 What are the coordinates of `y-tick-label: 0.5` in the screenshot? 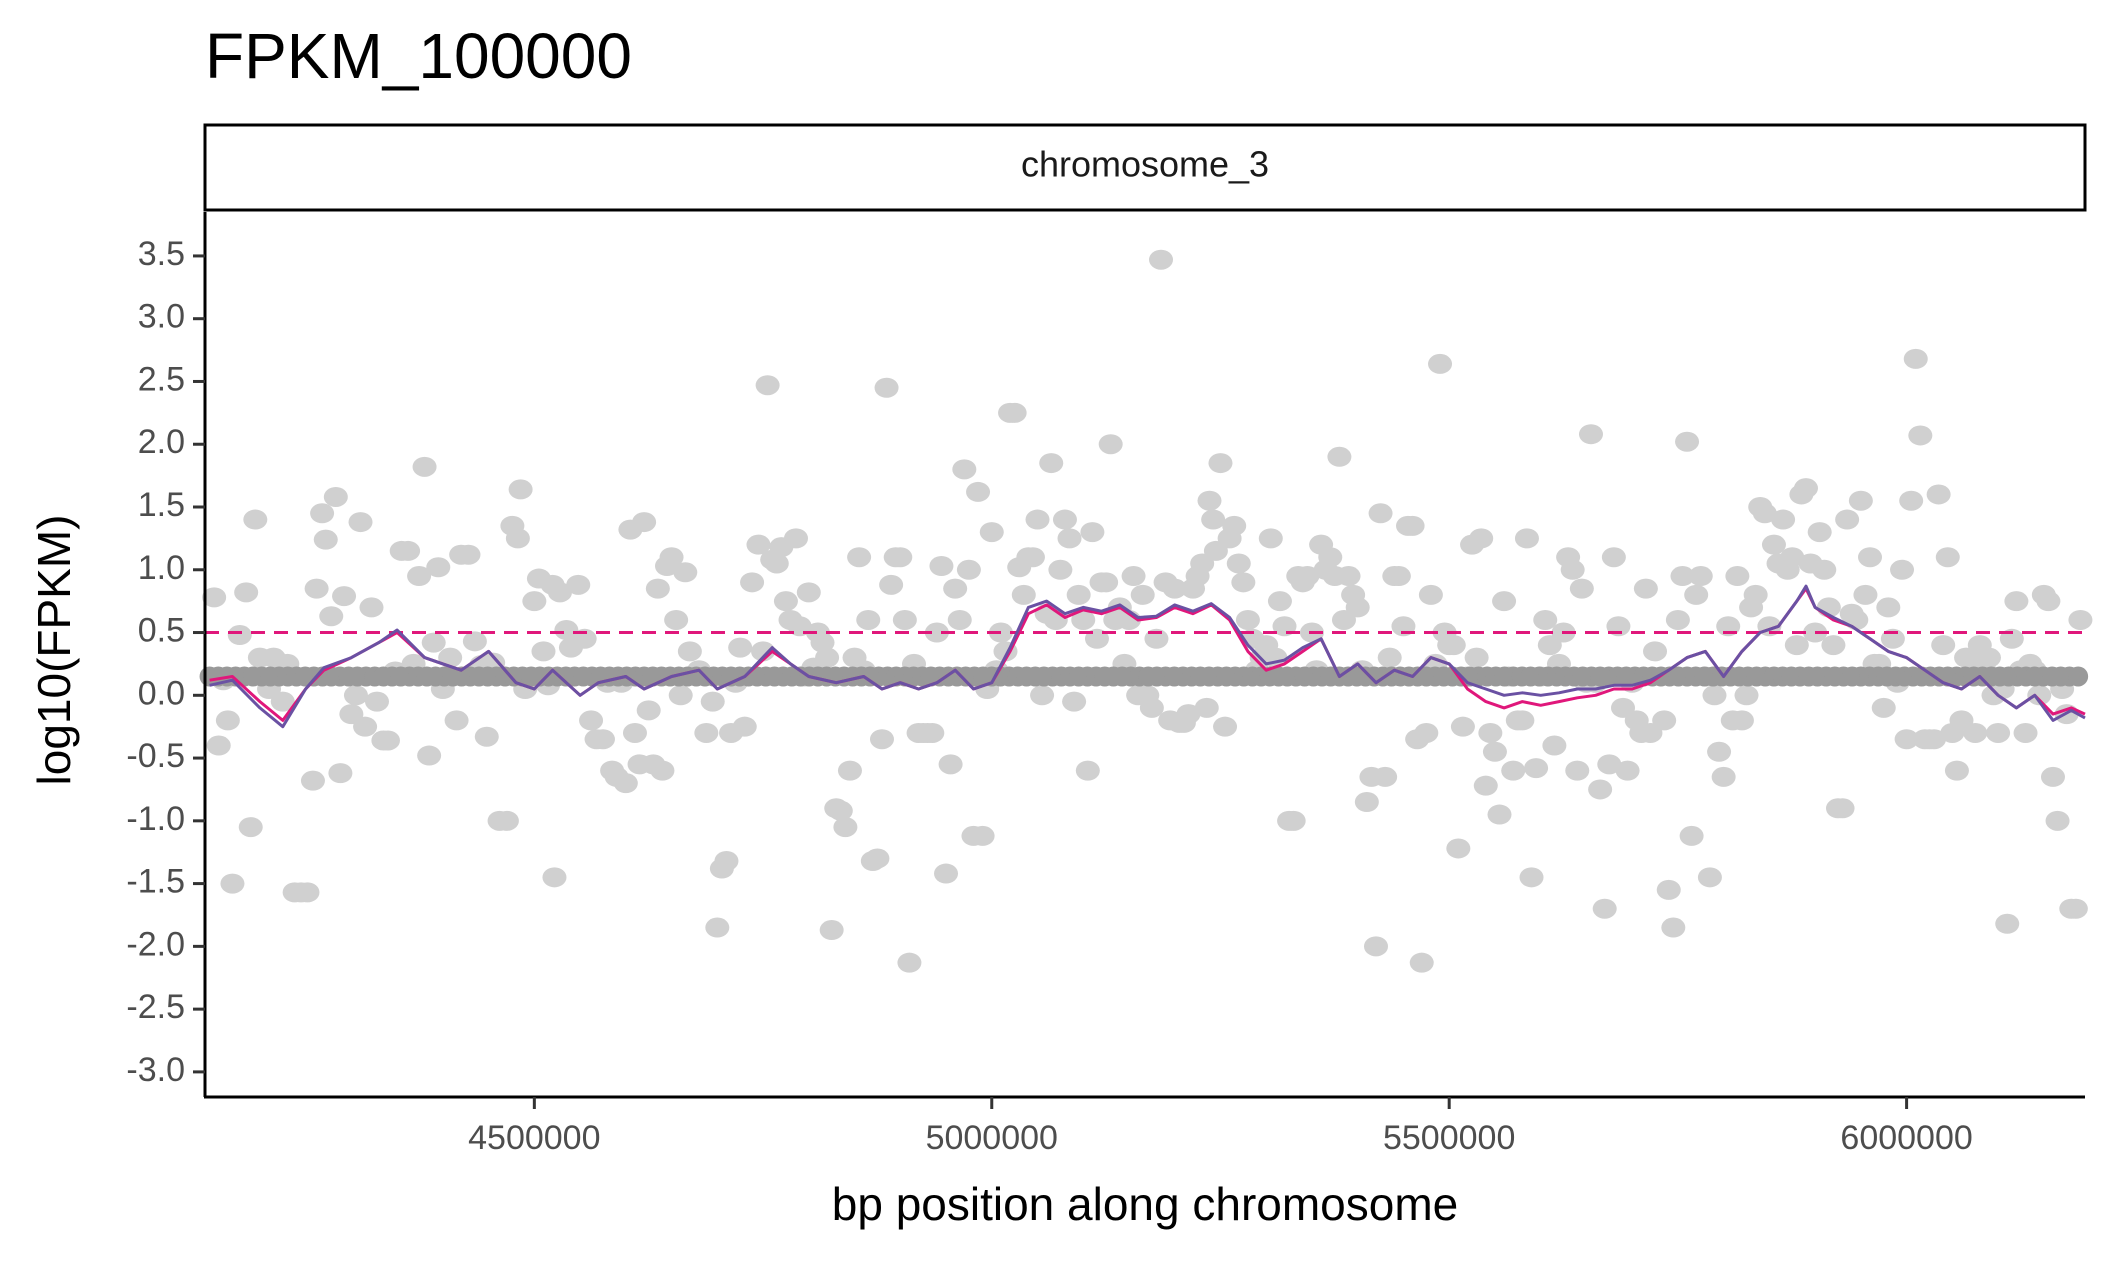 It's located at (161, 631).